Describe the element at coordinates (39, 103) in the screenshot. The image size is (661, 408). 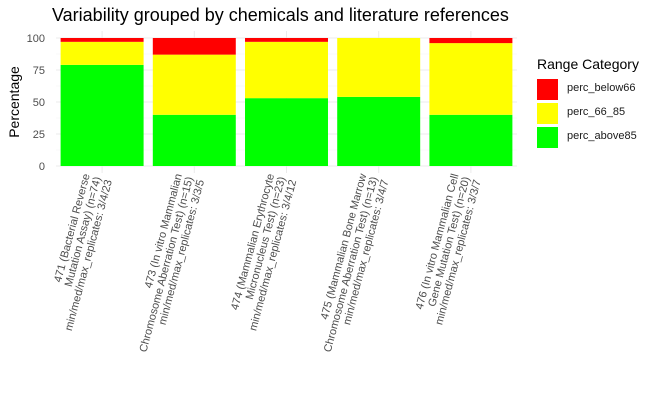
I see `y-tick-label: 50` at that location.